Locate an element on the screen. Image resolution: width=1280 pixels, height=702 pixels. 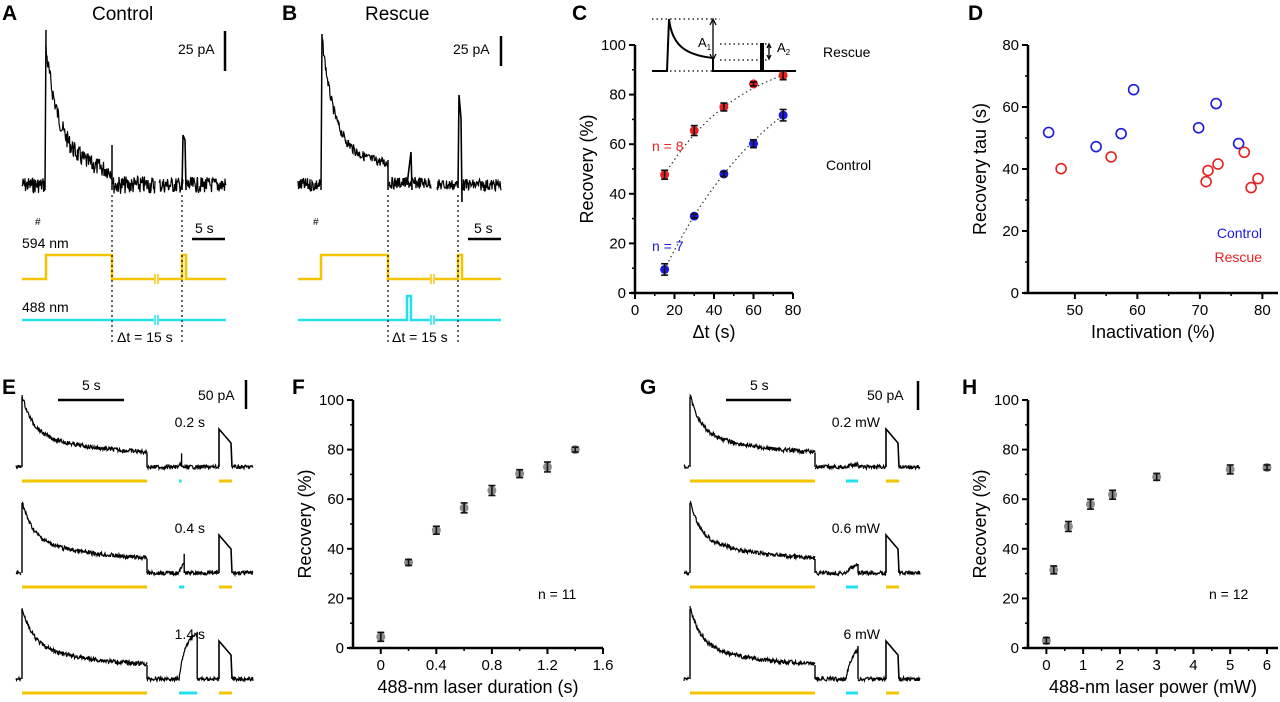
x-tick-label: 6 is located at coordinates (1267, 665).